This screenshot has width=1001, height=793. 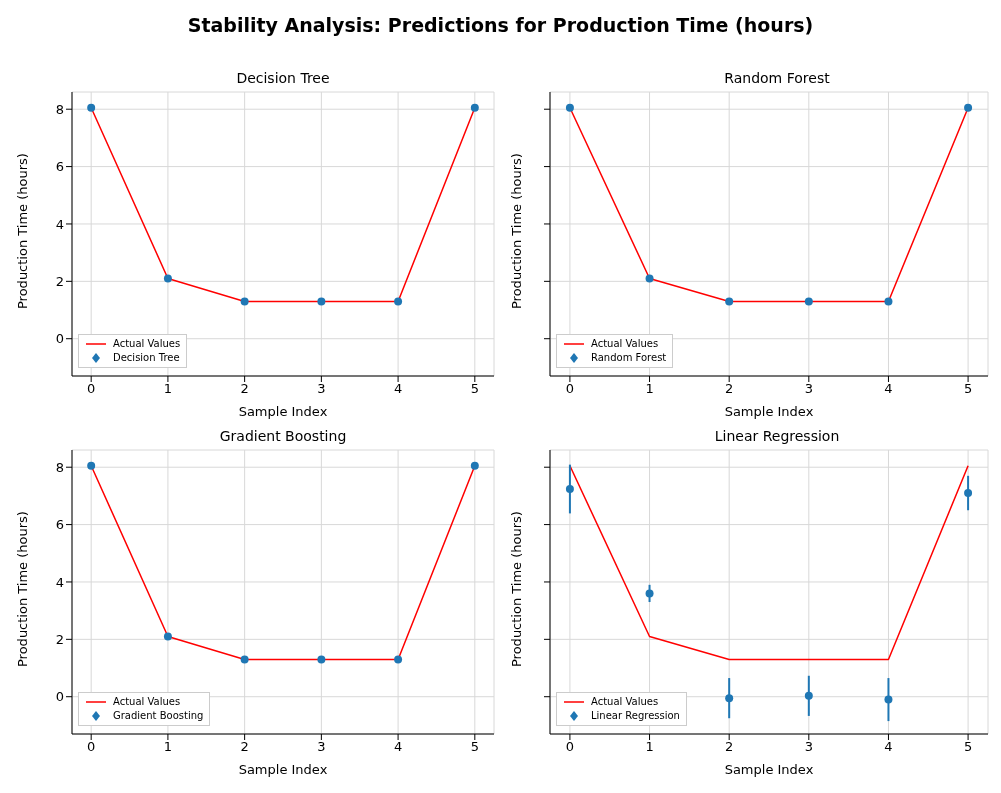 What do you see at coordinates (635, 716) in the screenshot?
I see `legend-label: Linear Regression` at bounding box center [635, 716].